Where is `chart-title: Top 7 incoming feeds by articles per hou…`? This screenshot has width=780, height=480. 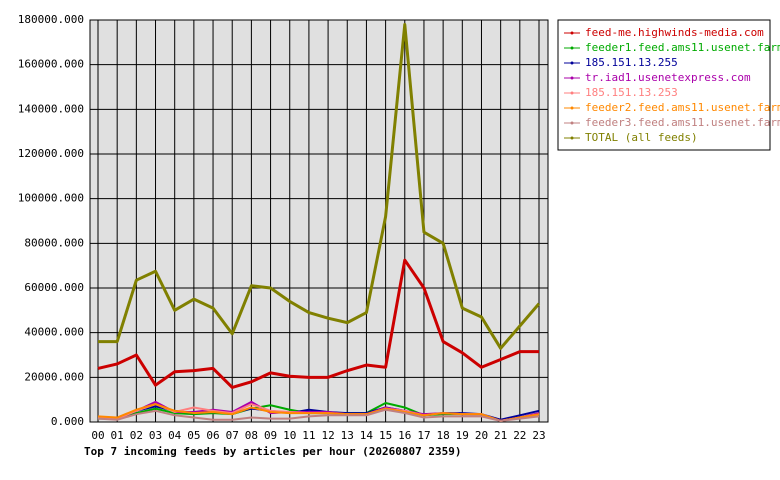 chart-title: Top 7 incoming feeds by articles per hou… is located at coordinates (273, 451).